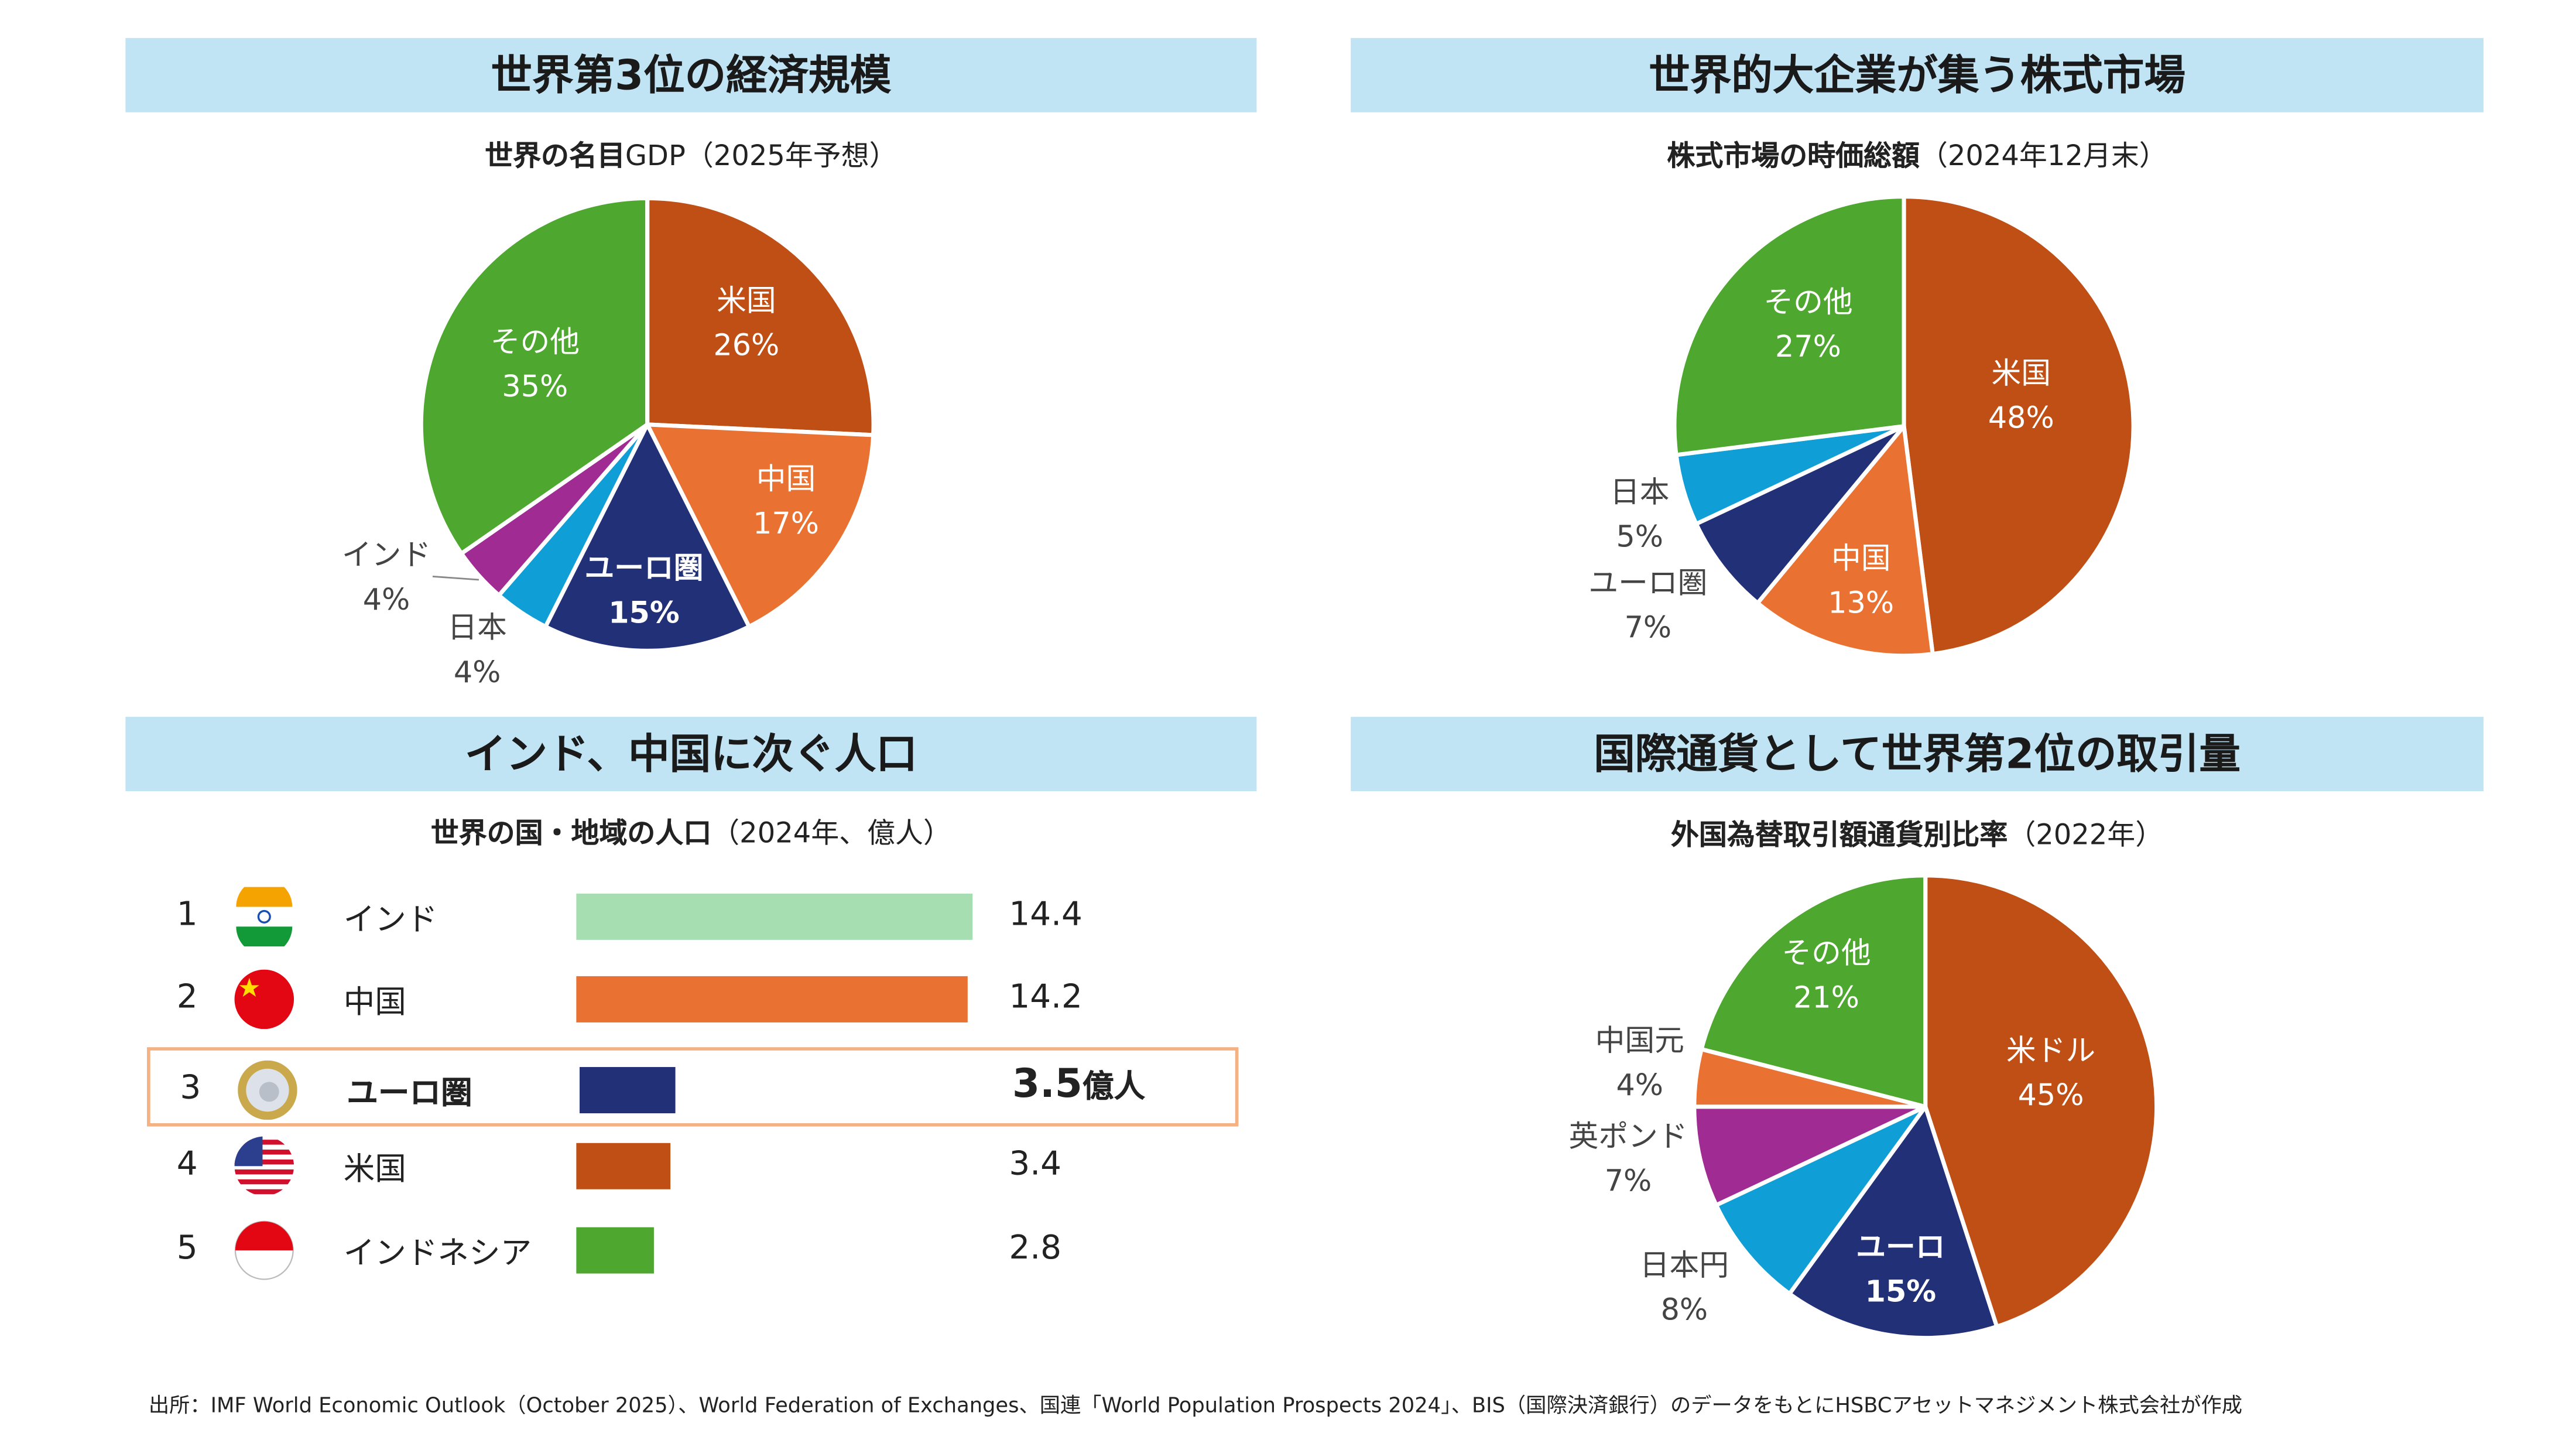 Image resolution: width=2576 pixels, height=1450 pixels. Describe the element at coordinates (374, 1003) in the screenshot. I see `region-name: 中国` at that location.